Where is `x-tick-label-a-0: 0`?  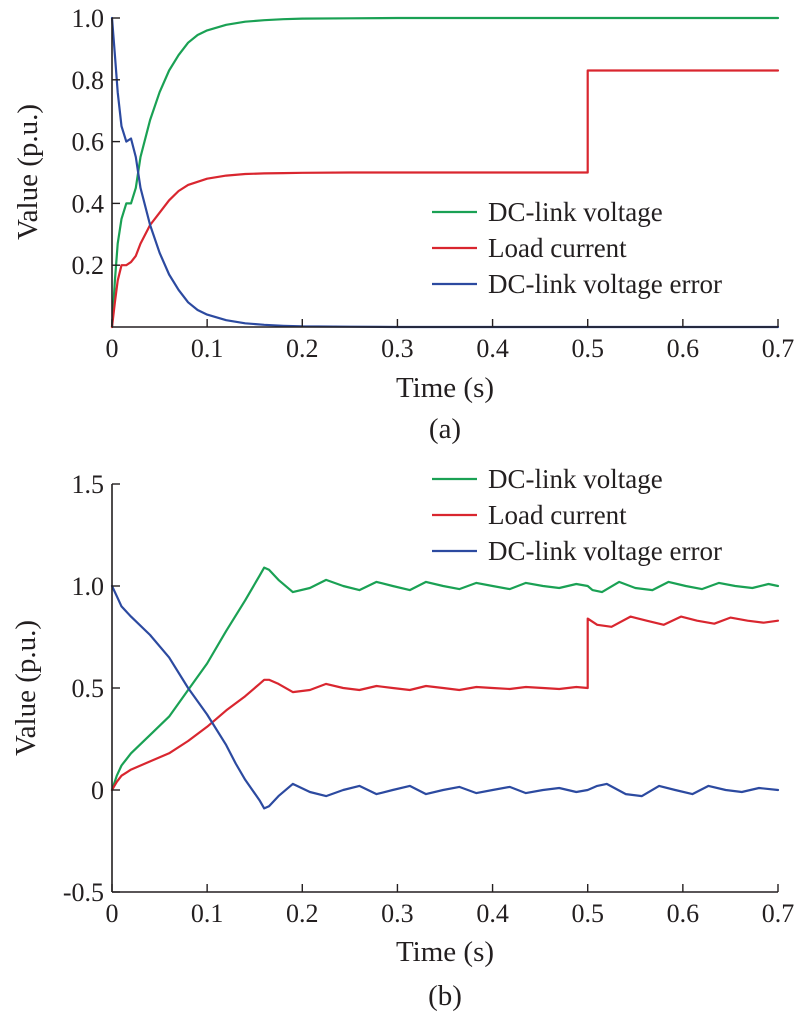 x-tick-label-a-0: 0 is located at coordinates (112, 348).